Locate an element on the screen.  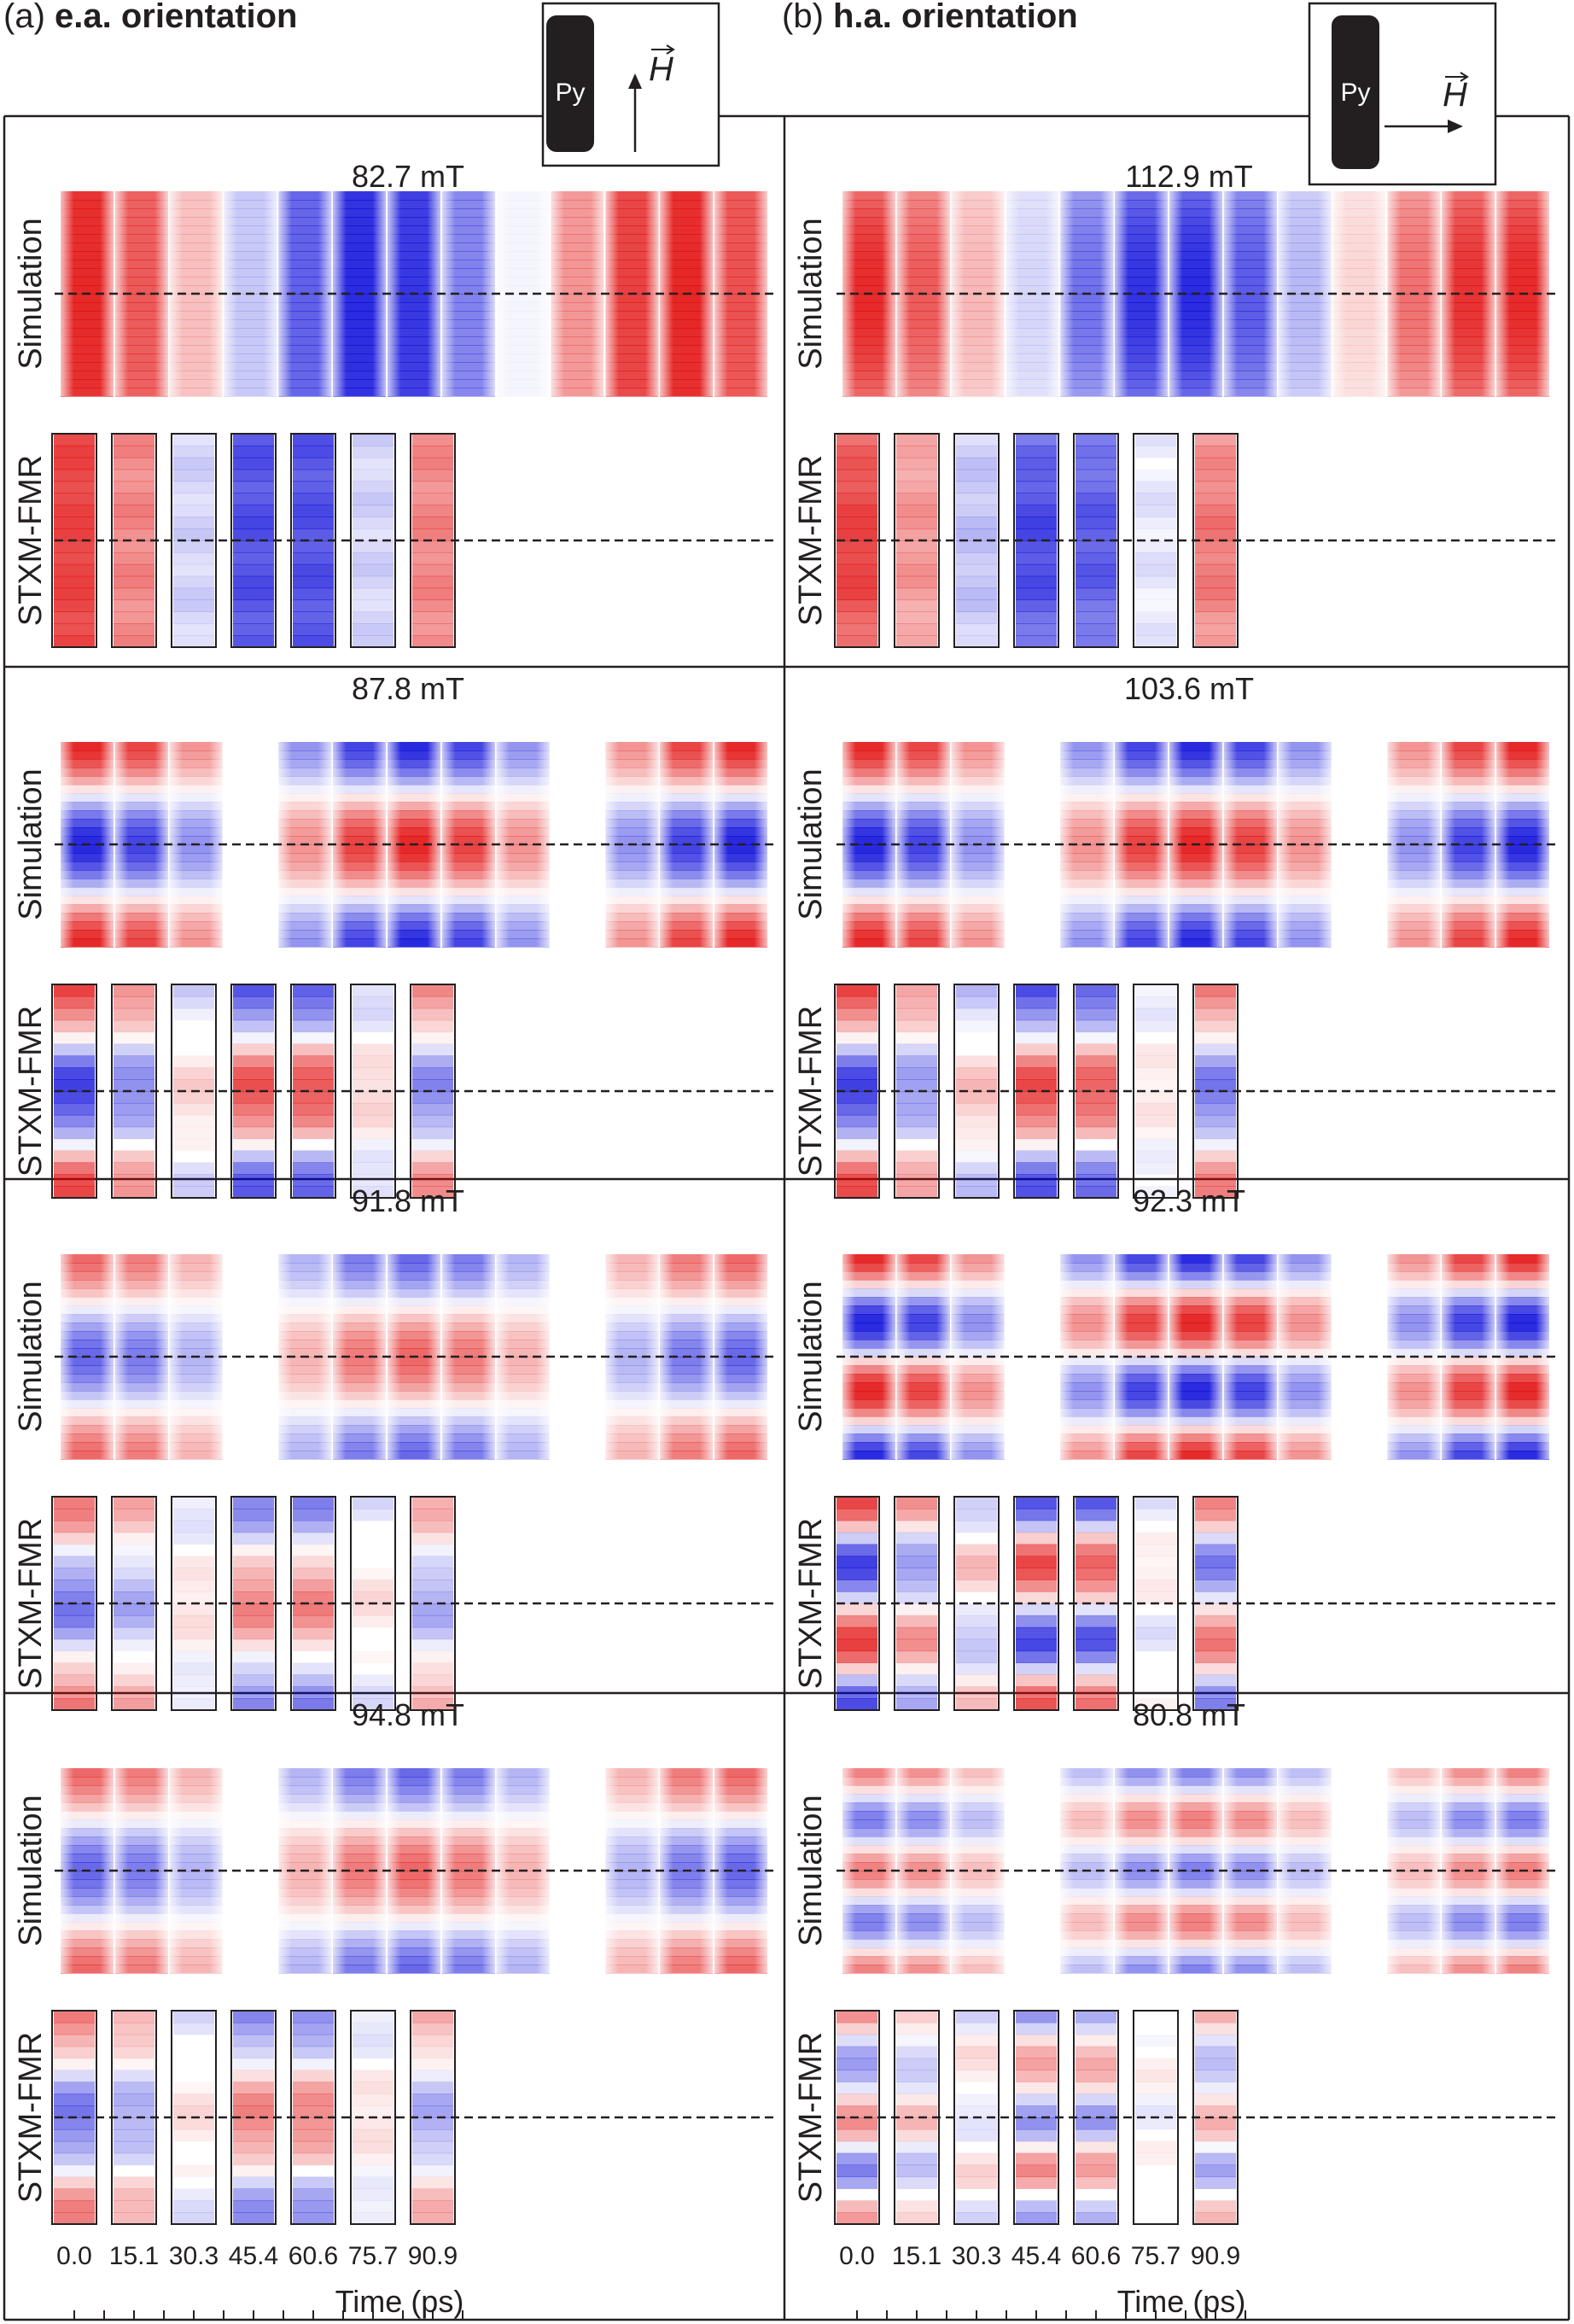
time-tick-label: 60.6 is located at coordinates (1096, 2256).